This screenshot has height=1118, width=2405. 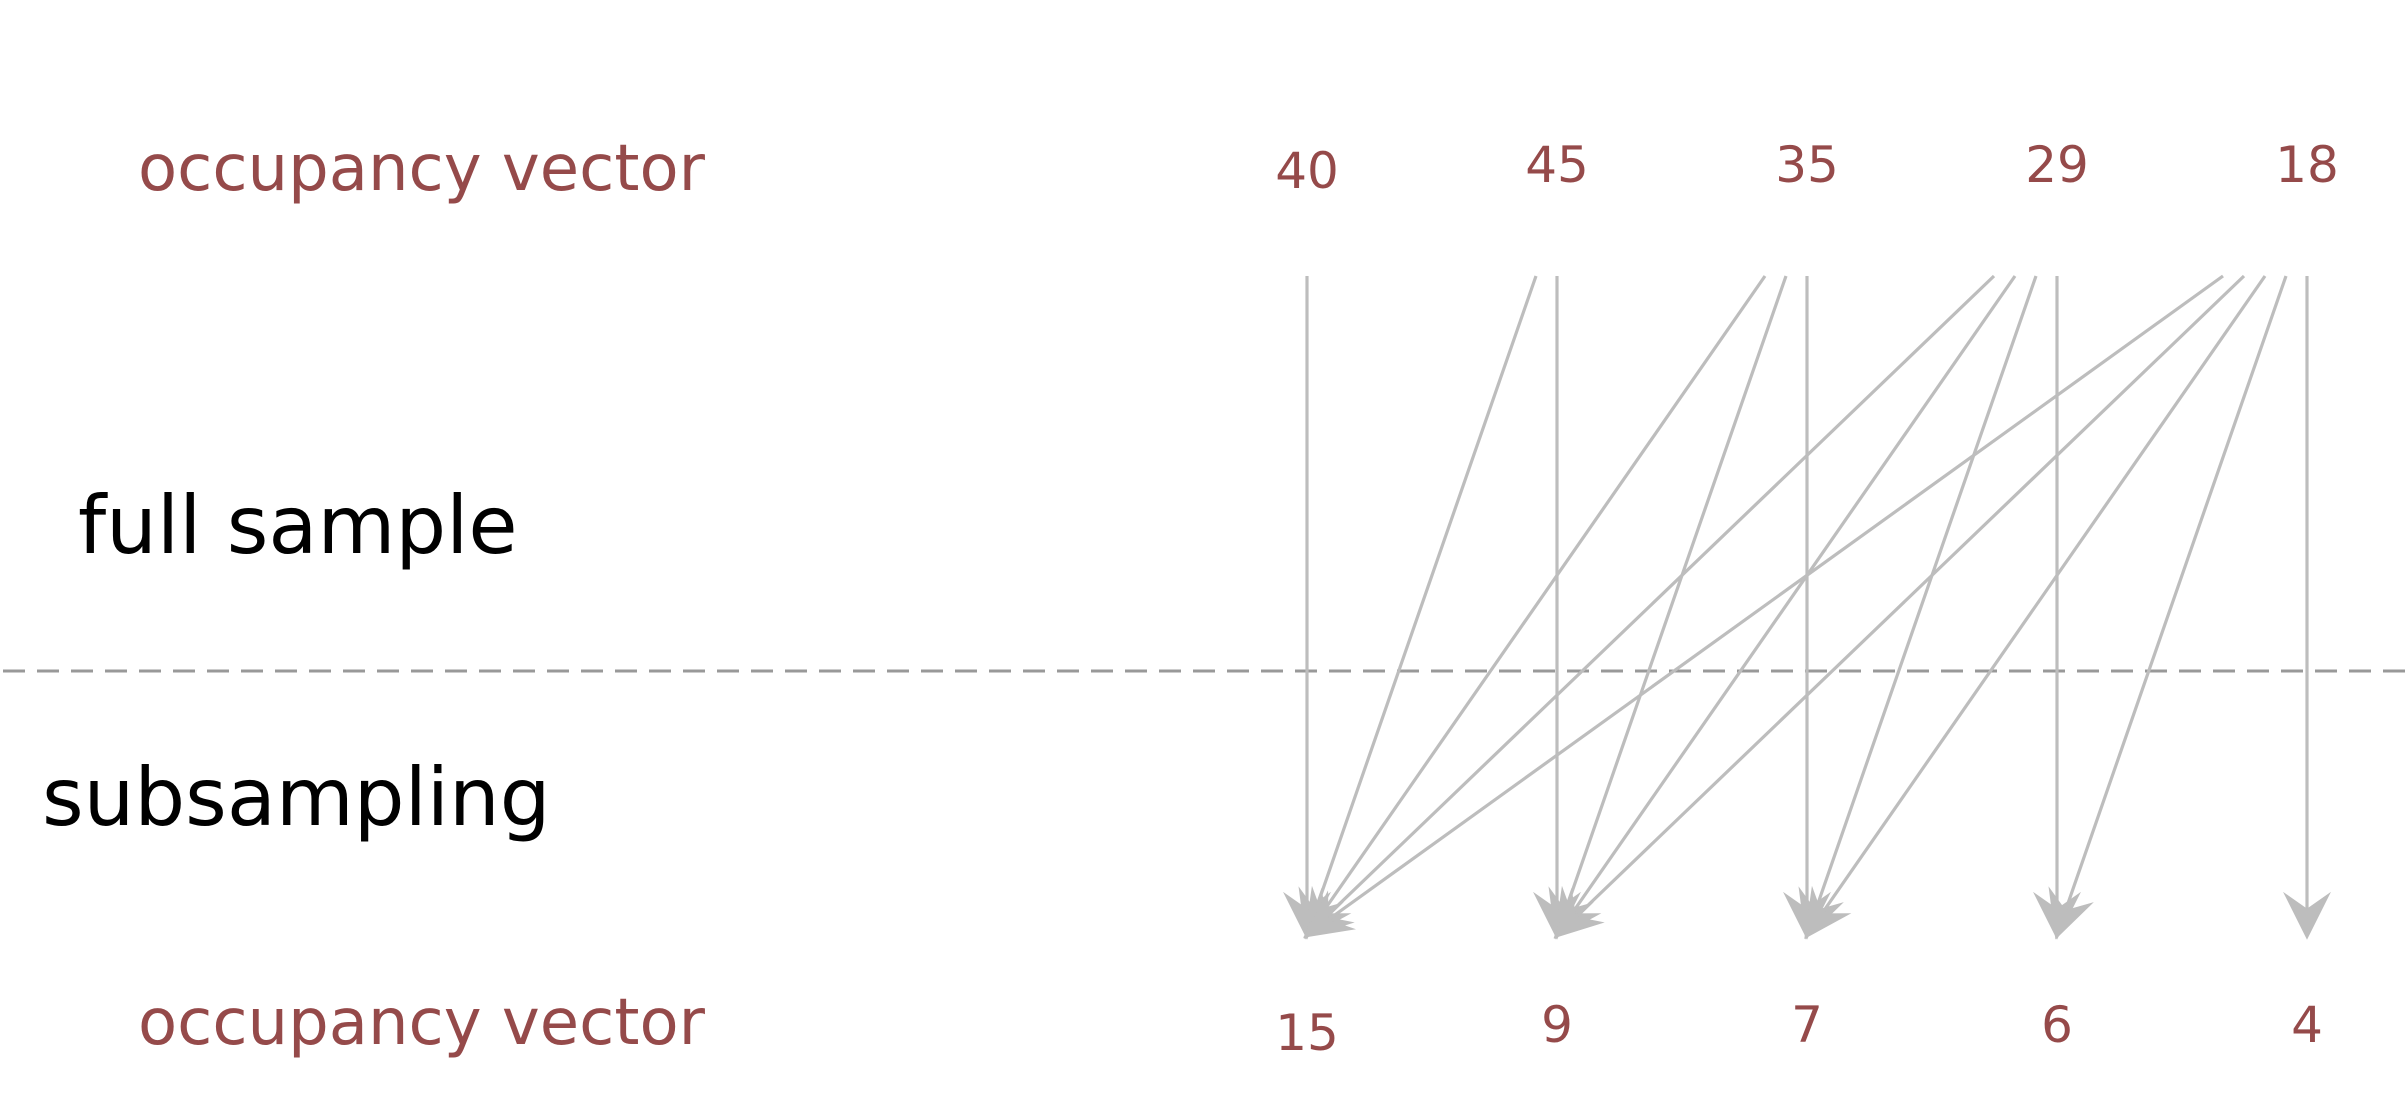 I want to click on top-value: 40, so click(x=1307, y=171).